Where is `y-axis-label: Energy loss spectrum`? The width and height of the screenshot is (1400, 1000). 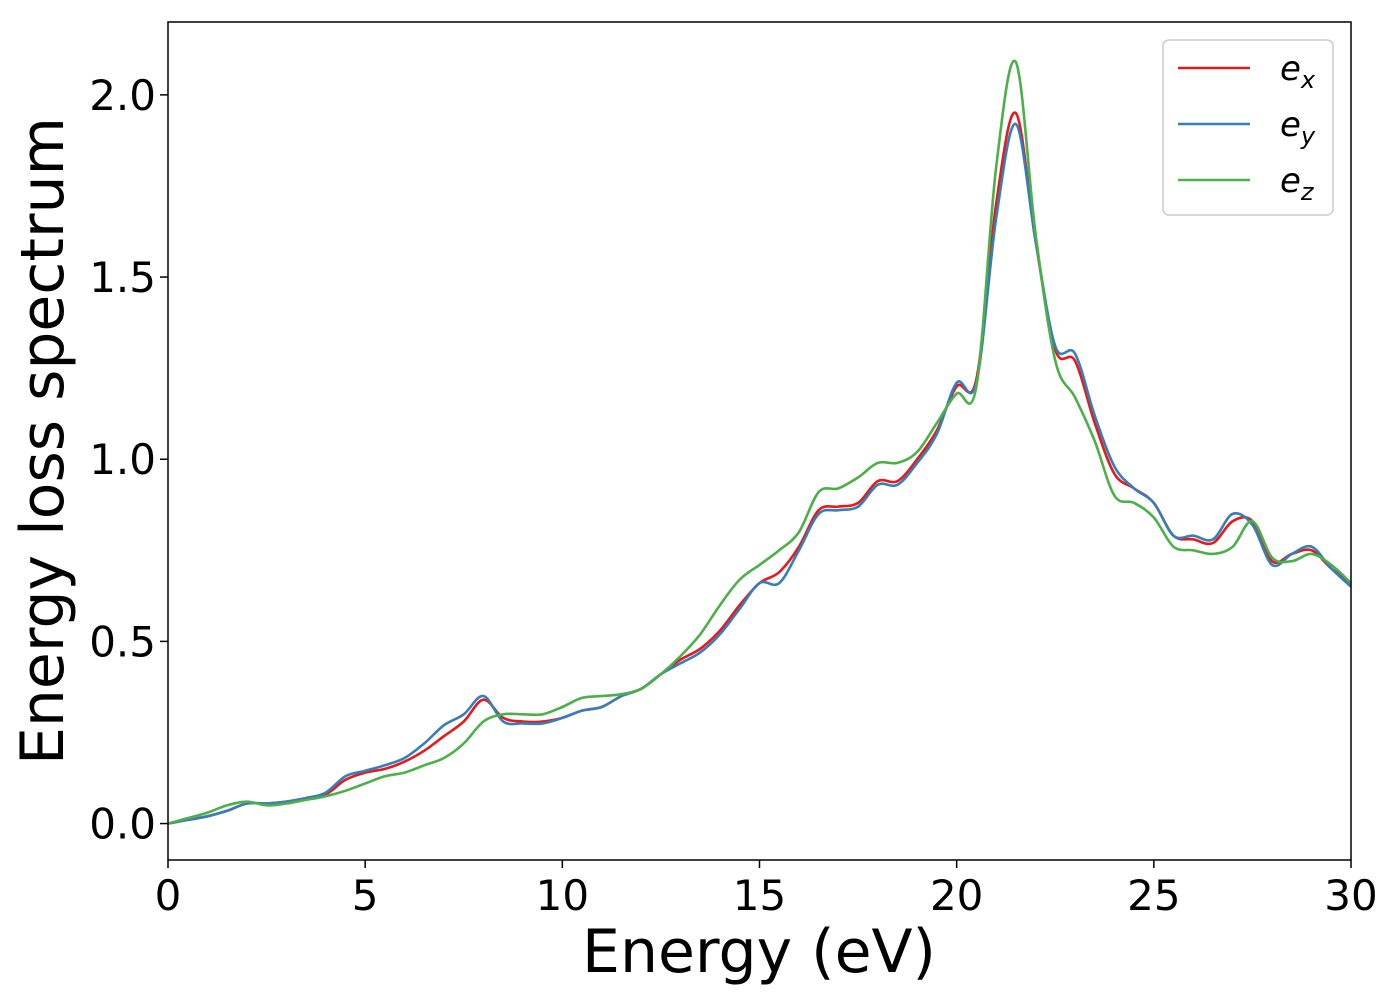
y-axis-label: Energy loss spectrum is located at coordinates (43, 441).